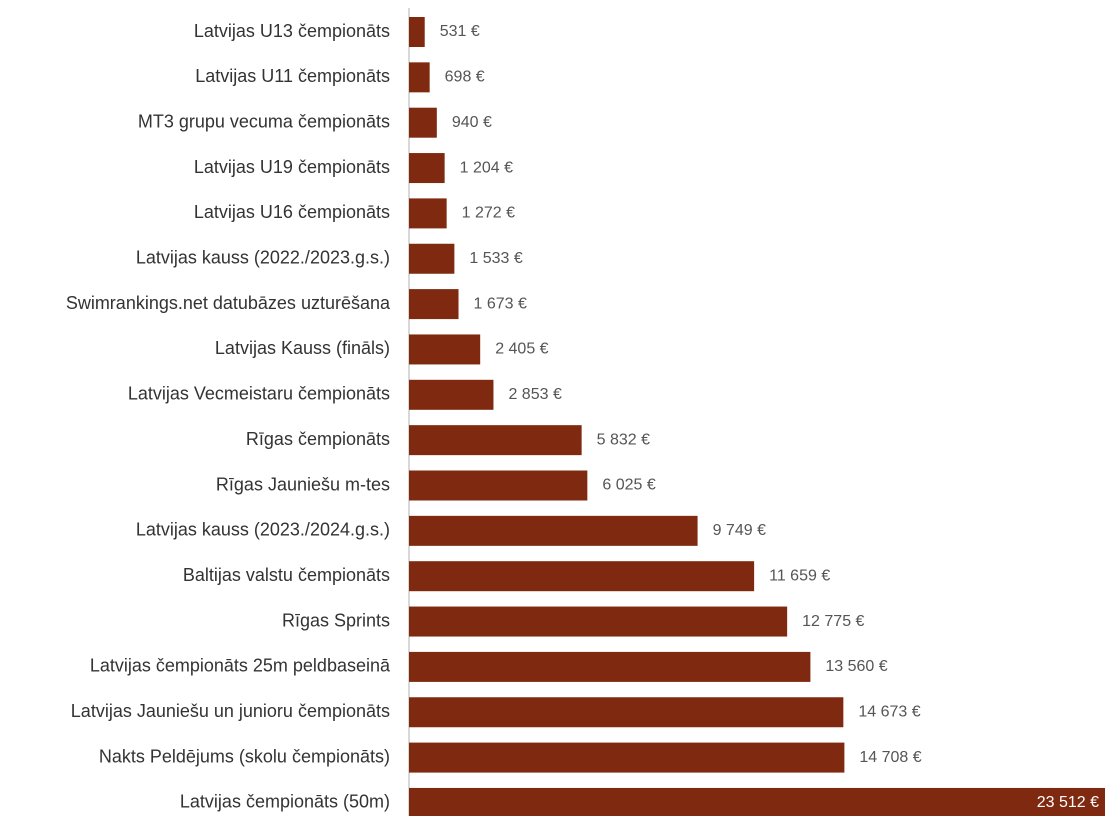 The height and width of the screenshot is (816, 1105). What do you see at coordinates (889, 711) in the screenshot?
I see `value-label: 14 673 €` at bounding box center [889, 711].